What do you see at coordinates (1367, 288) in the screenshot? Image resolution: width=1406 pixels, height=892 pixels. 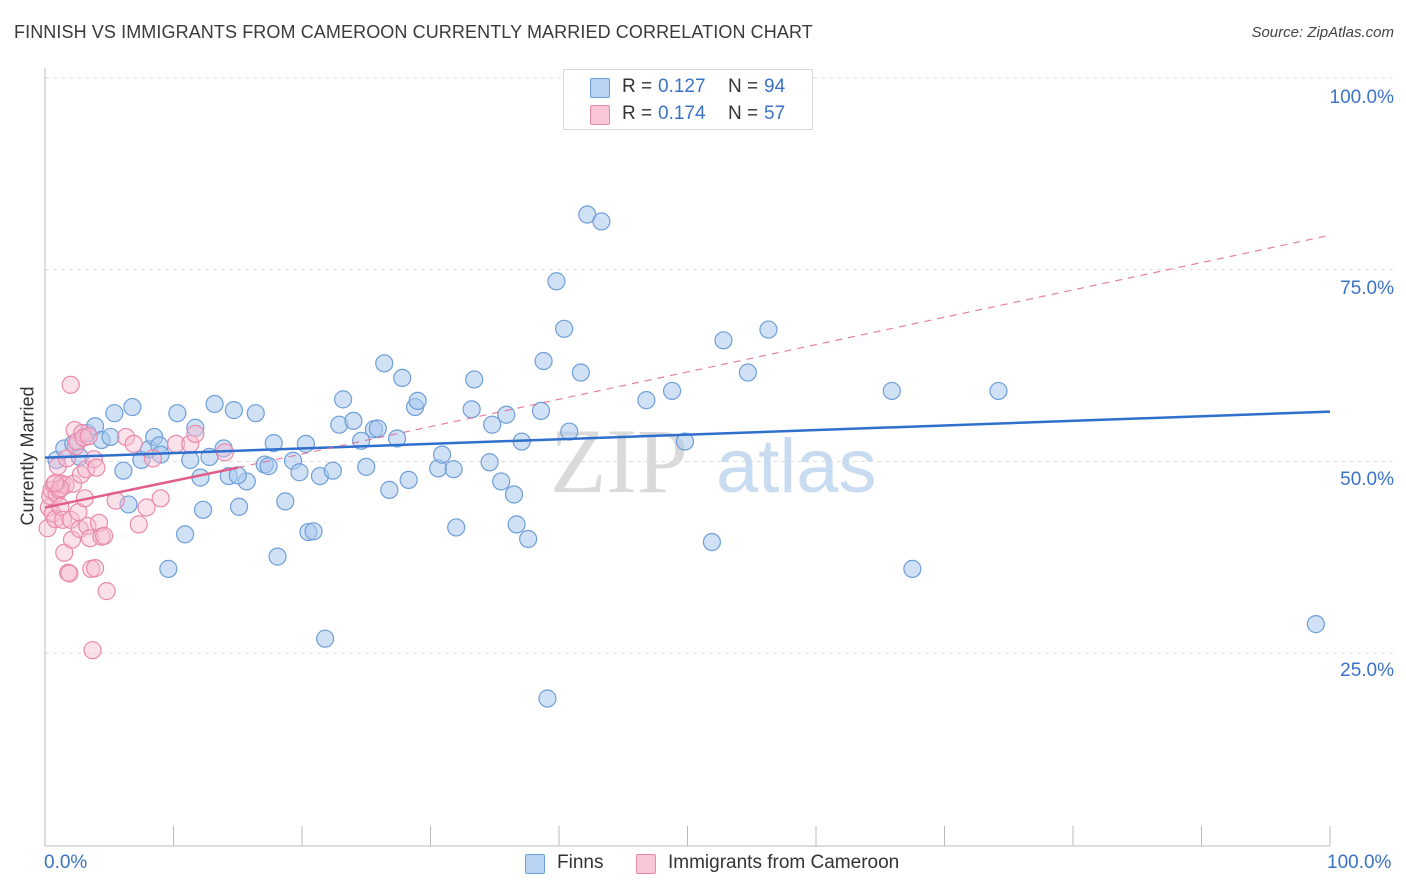 I see `y-tick-75: 75.0%` at bounding box center [1367, 288].